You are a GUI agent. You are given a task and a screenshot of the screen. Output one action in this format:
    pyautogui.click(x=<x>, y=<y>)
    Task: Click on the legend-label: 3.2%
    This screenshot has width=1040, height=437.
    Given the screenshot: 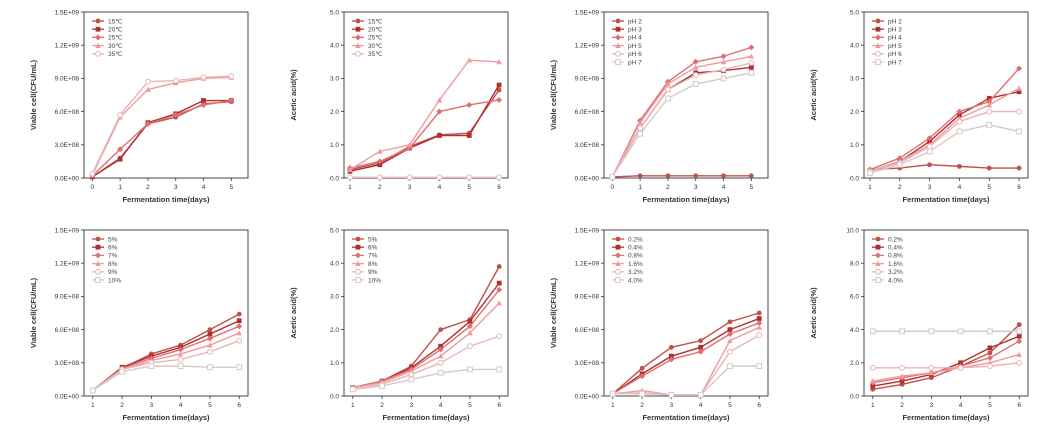 What is the action you would take?
    pyautogui.click(x=635, y=272)
    